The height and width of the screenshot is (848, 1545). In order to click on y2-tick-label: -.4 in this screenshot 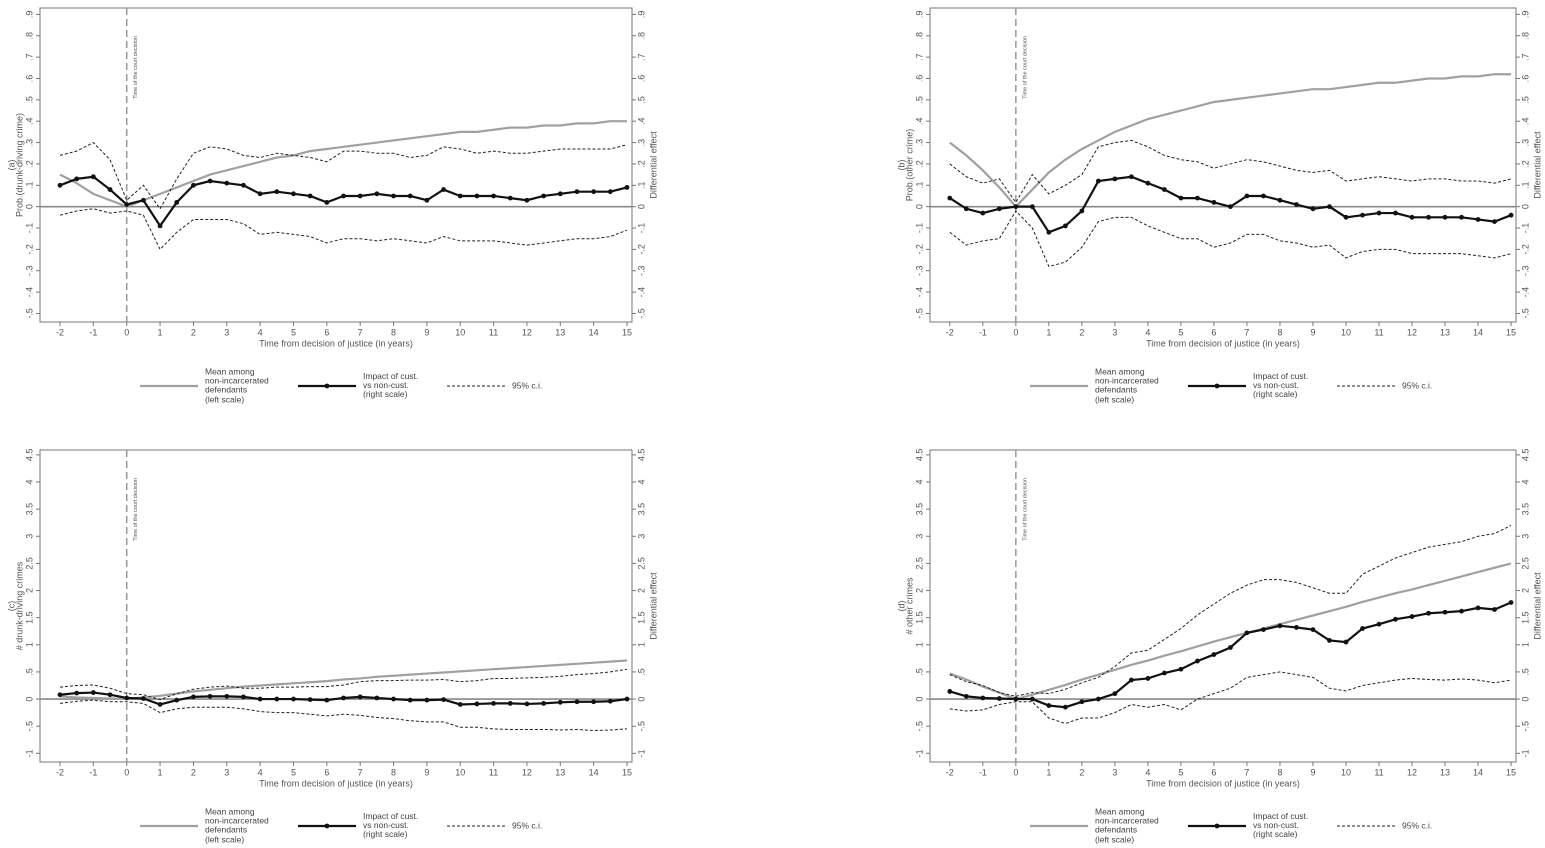, I will do `click(641, 292)`.